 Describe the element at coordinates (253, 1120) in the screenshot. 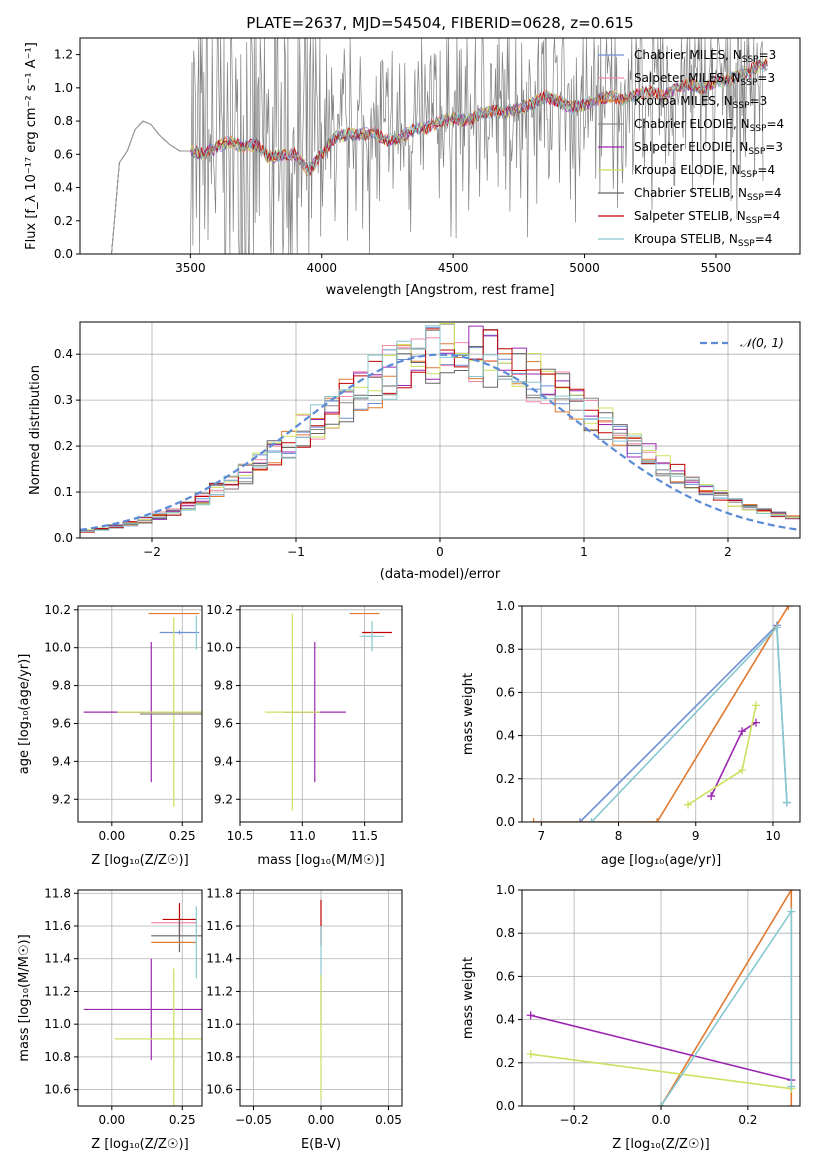

I see `xtick-label: −0.05` at that location.